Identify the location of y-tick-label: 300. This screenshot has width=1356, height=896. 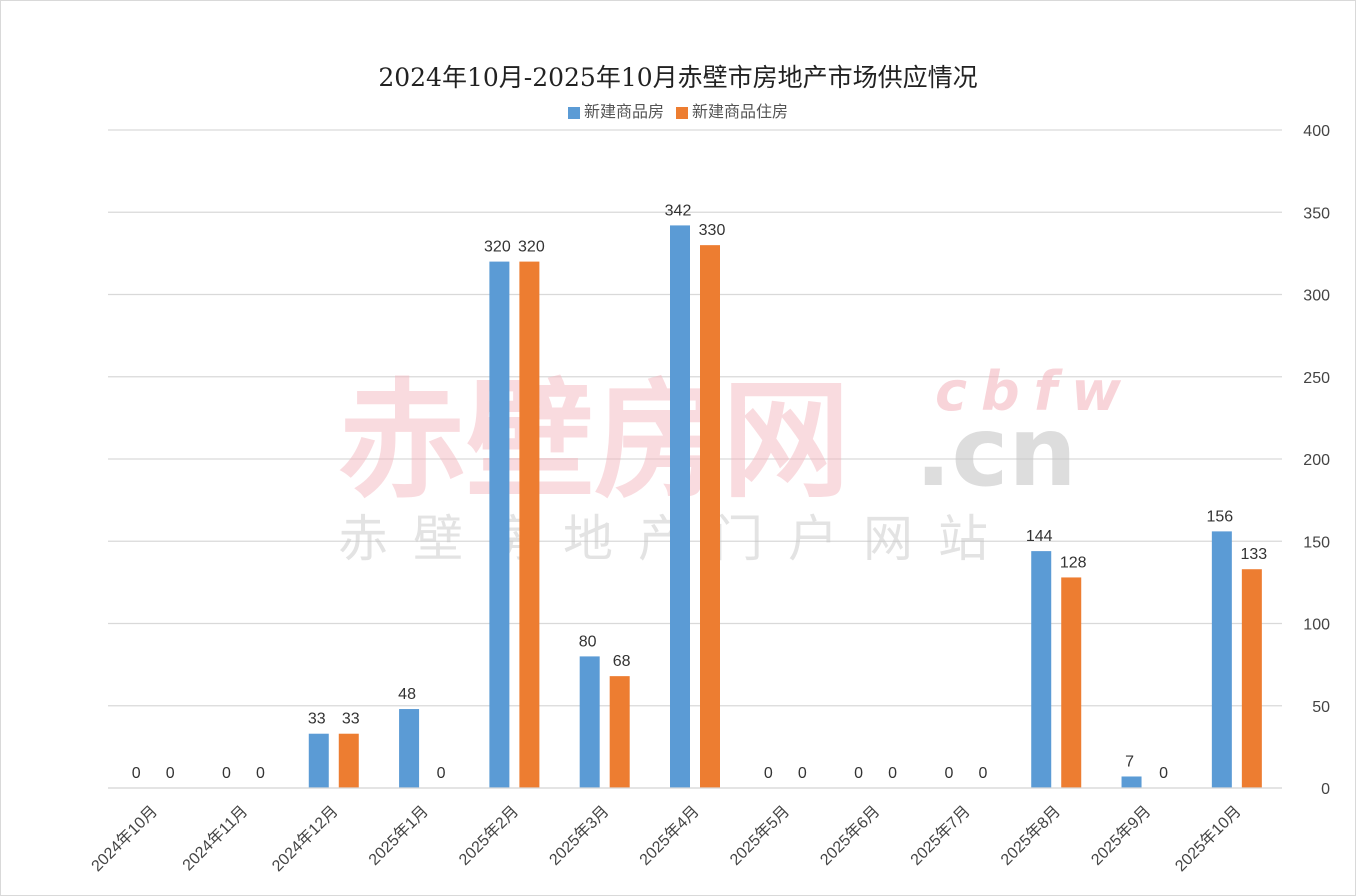
(1316, 296).